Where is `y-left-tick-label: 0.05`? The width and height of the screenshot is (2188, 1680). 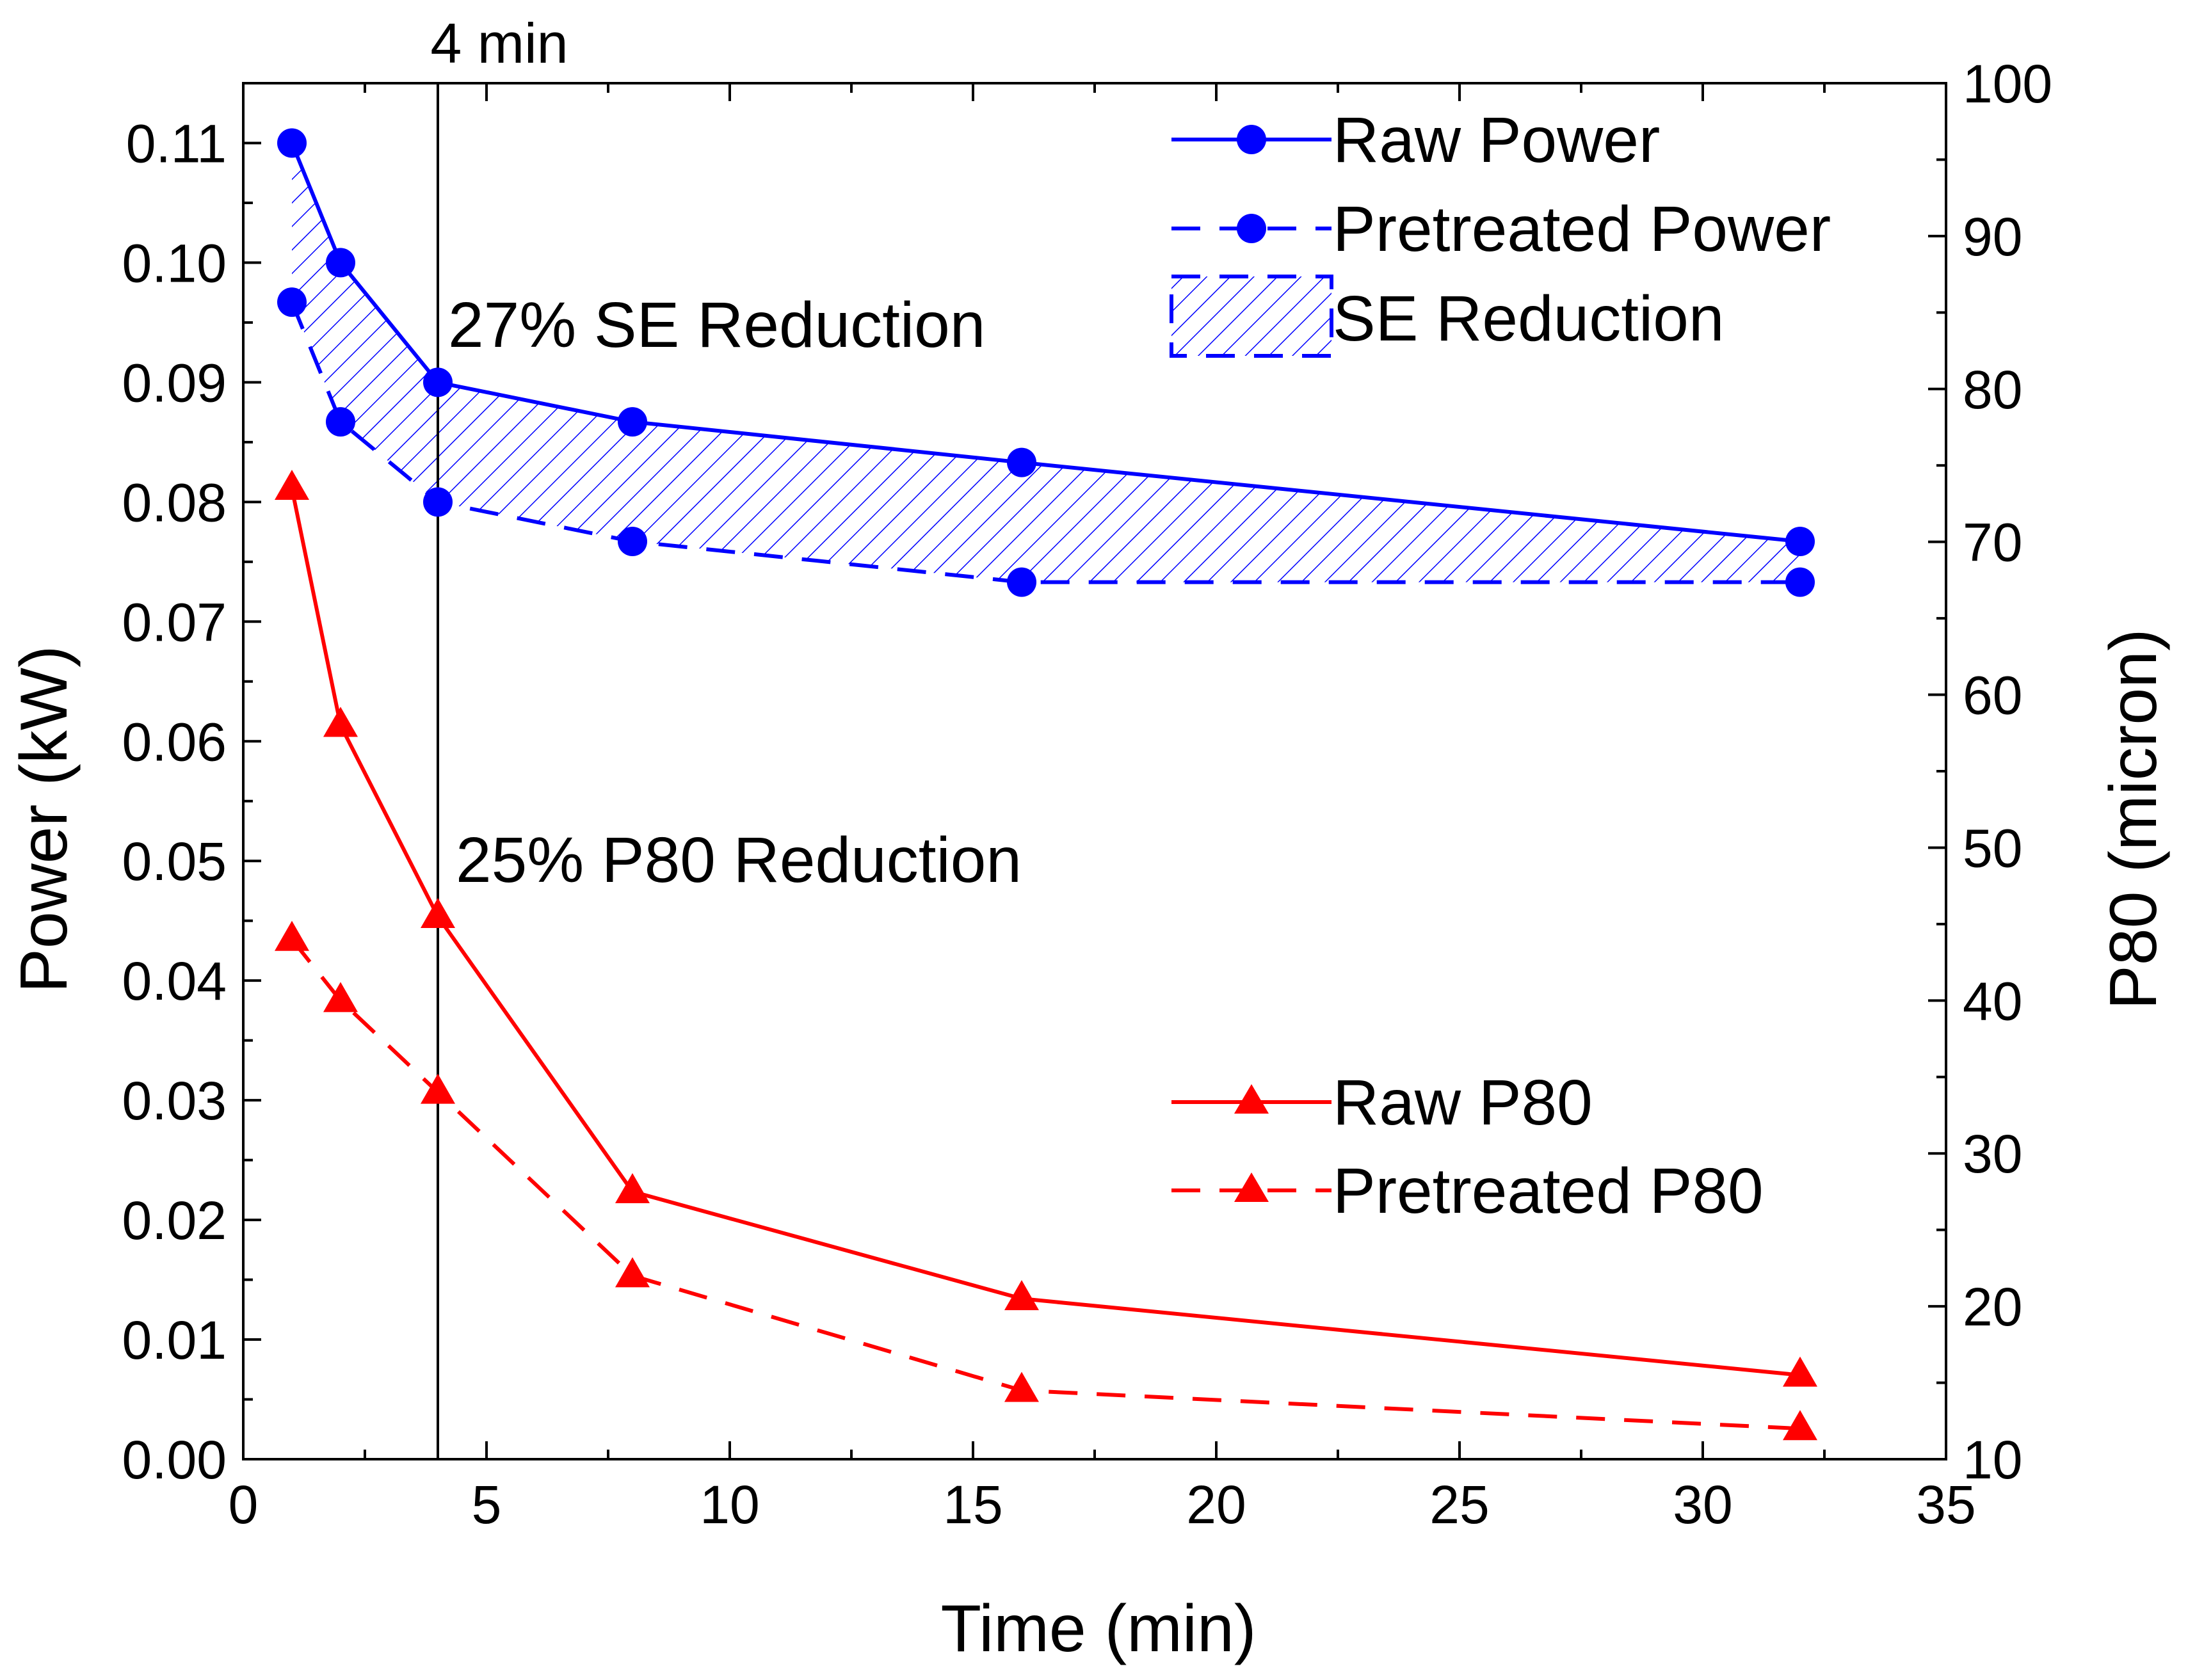
y-left-tick-label: 0.05 is located at coordinates (174, 861).